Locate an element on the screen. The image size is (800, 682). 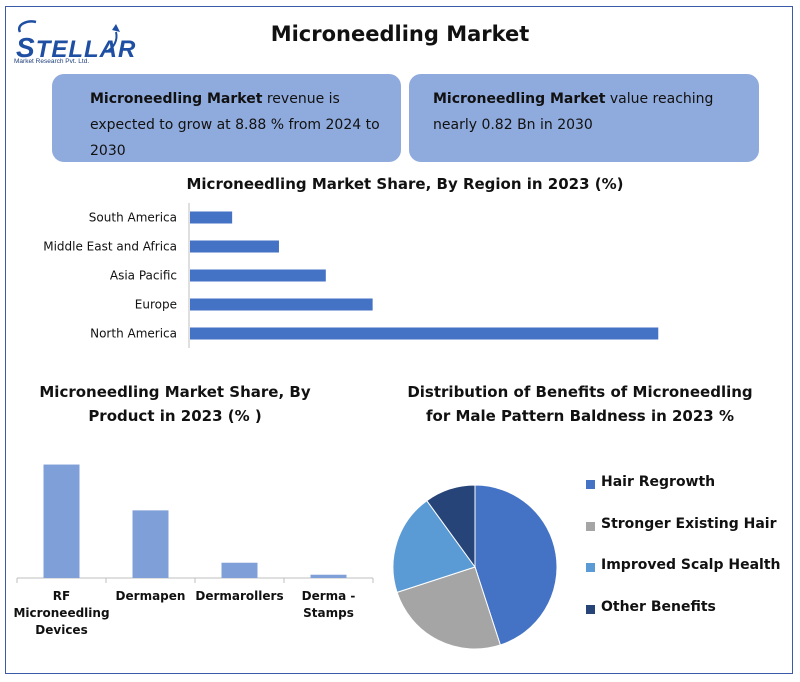
region-tick-label: South America is located at coordinates (133, 218).